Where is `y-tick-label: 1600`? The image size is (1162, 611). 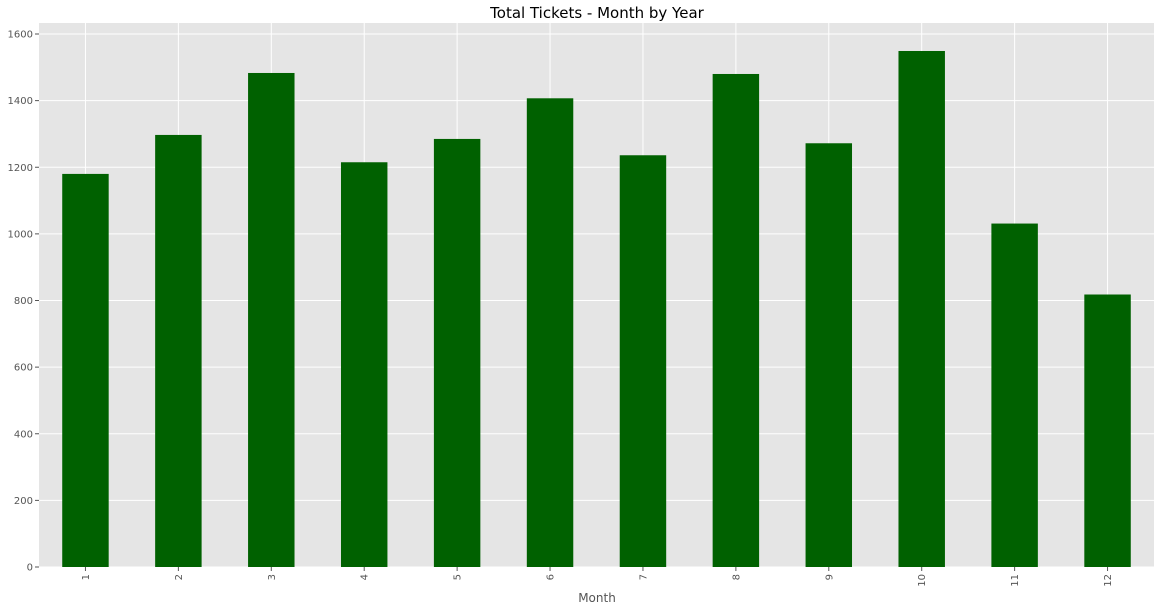 y-tick-label: 1600 is located at coordinates (20, 35).